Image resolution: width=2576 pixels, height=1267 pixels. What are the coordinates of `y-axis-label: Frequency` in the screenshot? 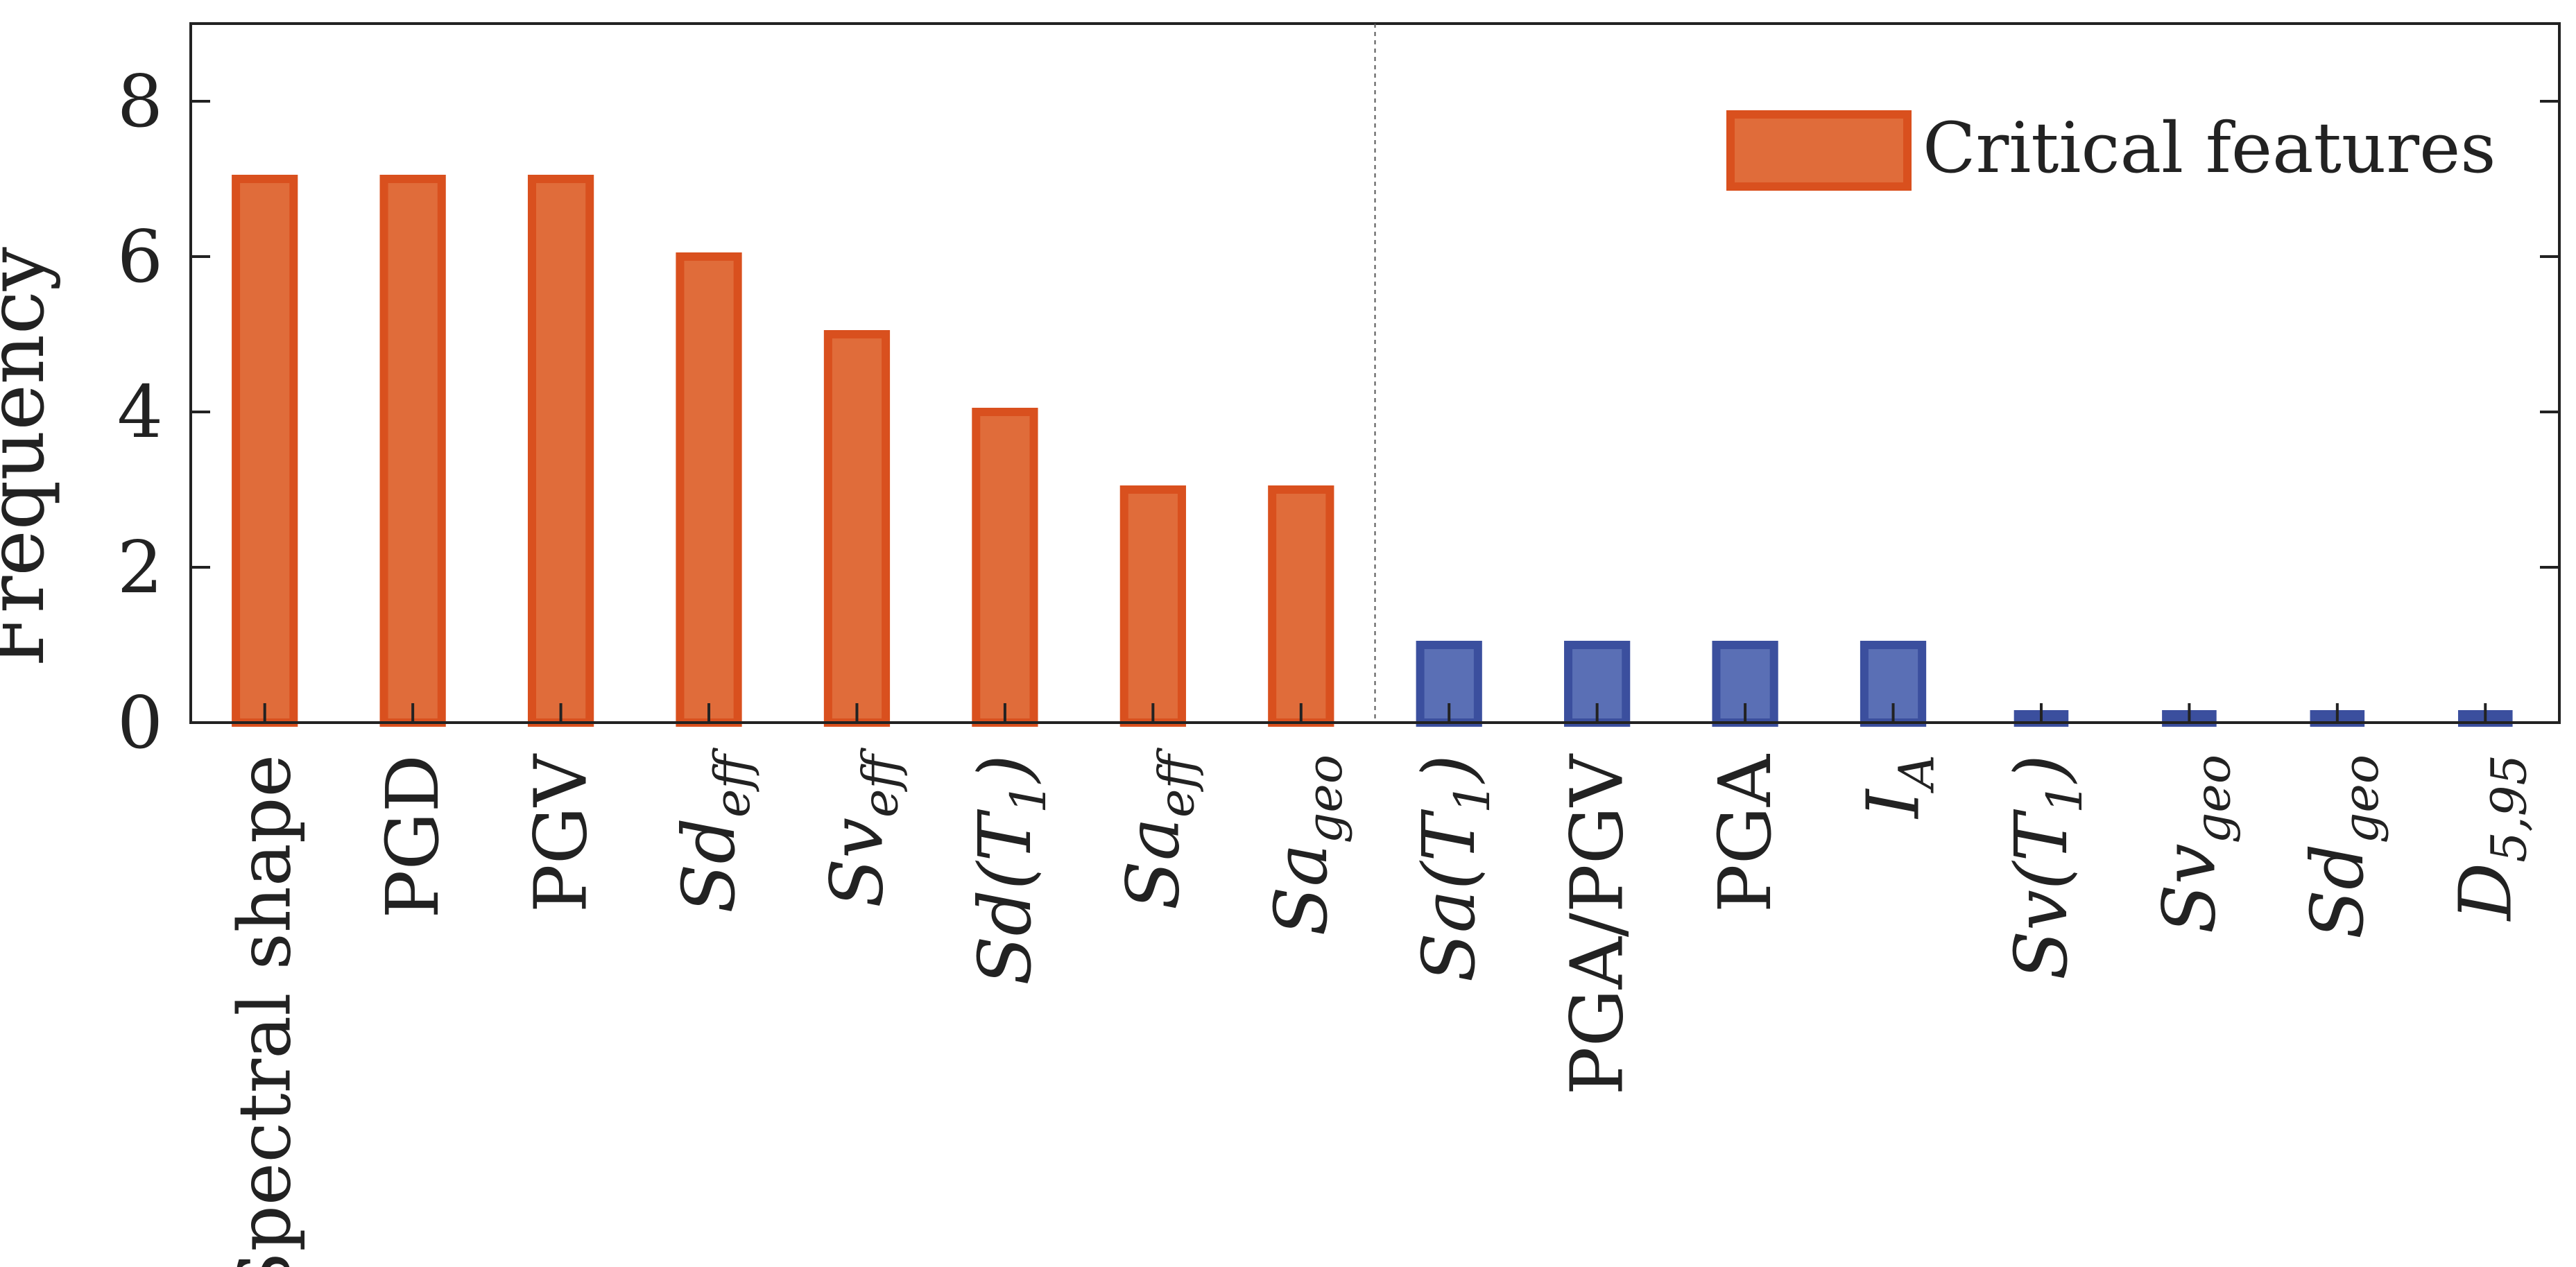 It's located at (31, 457).